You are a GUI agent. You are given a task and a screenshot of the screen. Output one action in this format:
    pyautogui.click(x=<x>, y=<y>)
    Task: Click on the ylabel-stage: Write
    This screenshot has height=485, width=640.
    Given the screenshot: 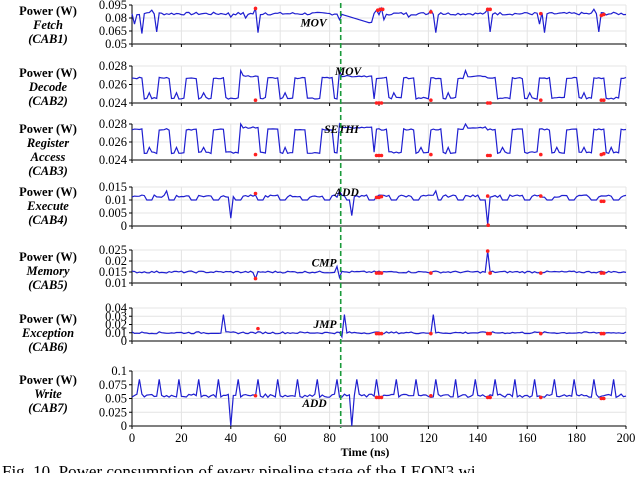 What is the action you would take?
    pyautogui.click(x=48, y=394)
    